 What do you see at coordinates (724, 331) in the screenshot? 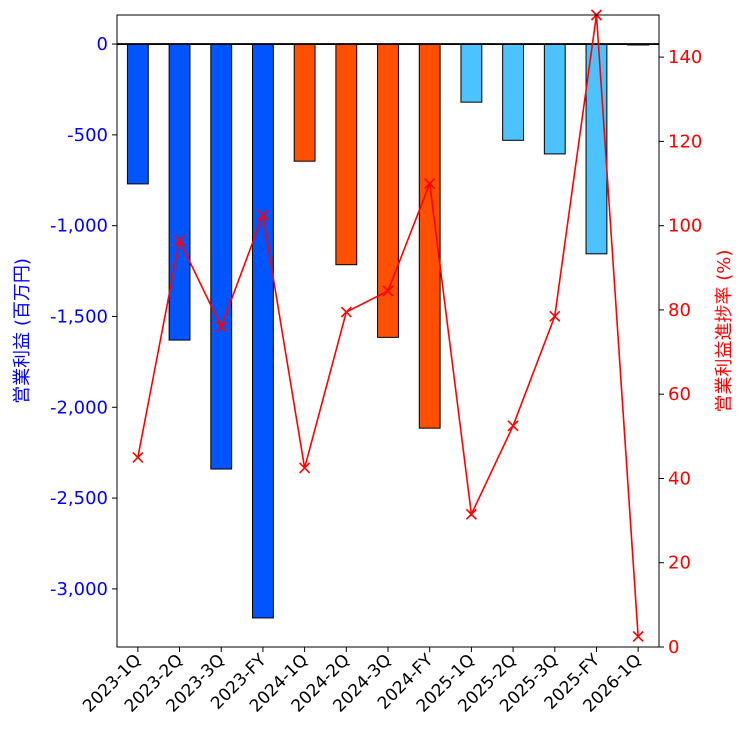
I see `right-y-axis-label: 営業利益進捗率 (%)` at bounding box center [724, 331].